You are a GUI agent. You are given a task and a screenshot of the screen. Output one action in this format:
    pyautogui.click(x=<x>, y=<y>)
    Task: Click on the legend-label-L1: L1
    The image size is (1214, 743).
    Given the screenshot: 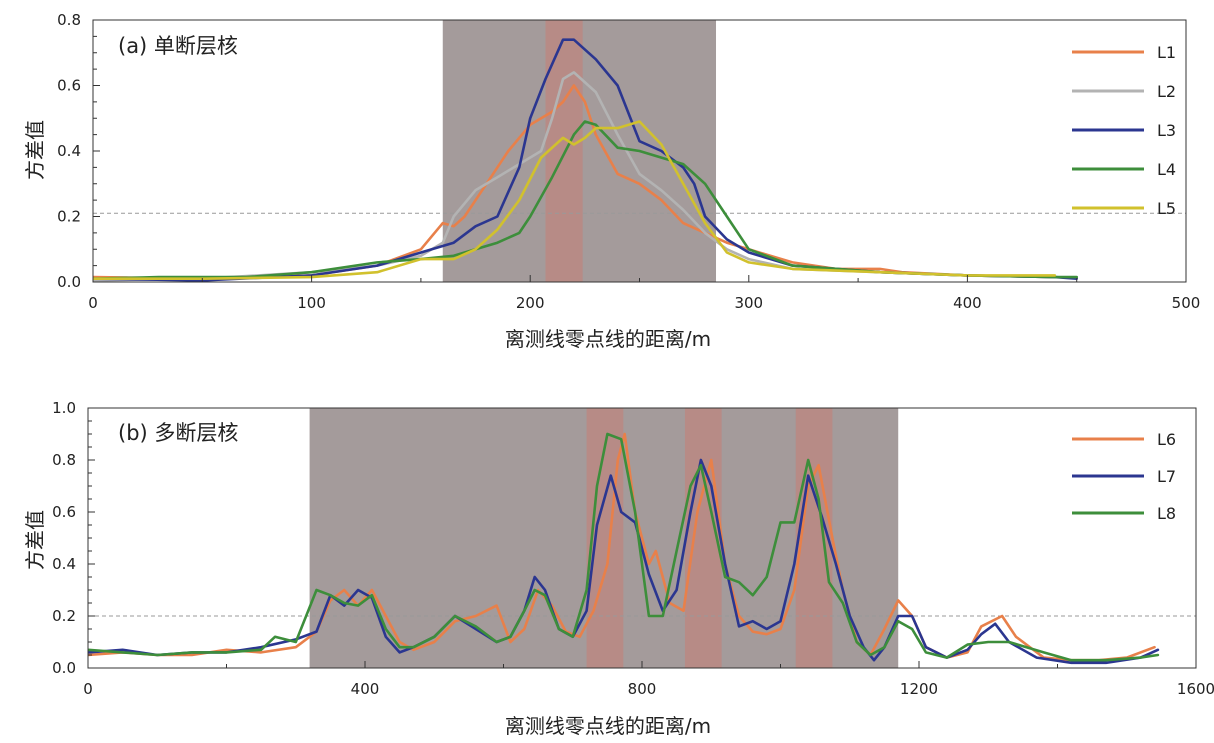 What is the action you would take?
    pyautogui.click(x=1166, y=52)
    